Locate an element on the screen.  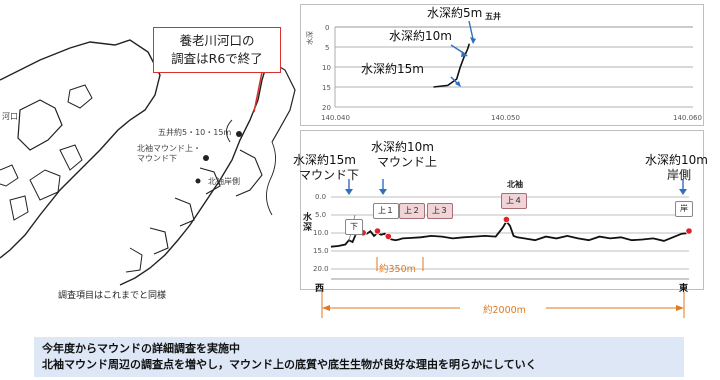
goi-chart-svg is located at coordinates (513, 64).